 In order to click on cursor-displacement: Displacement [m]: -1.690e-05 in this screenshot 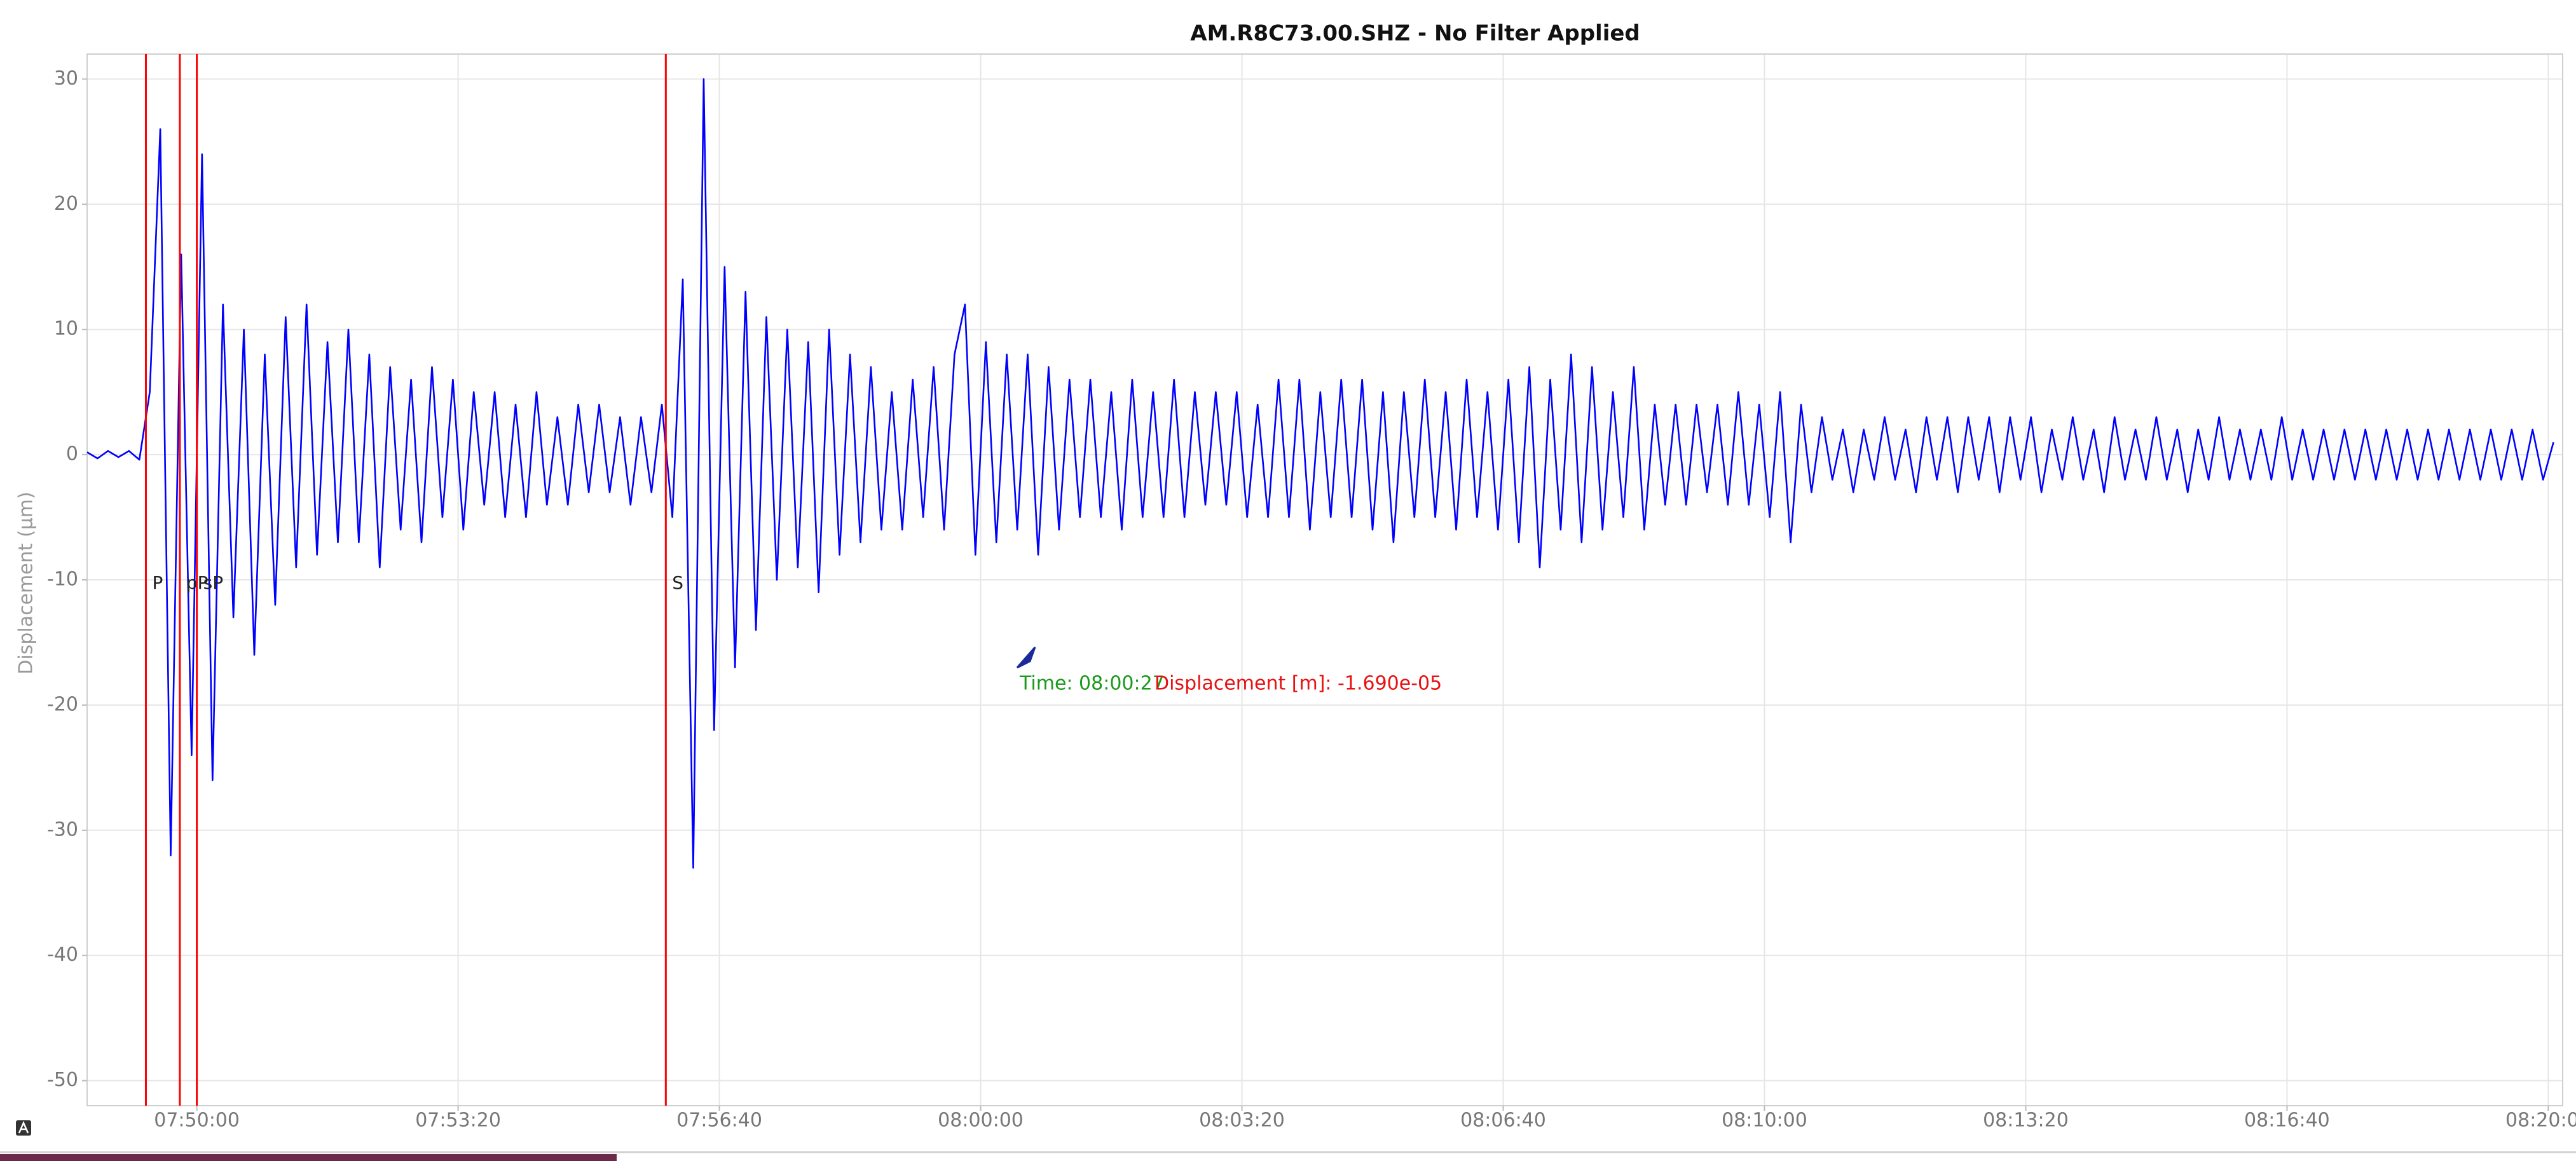, I will do `click(1298, 684)`.